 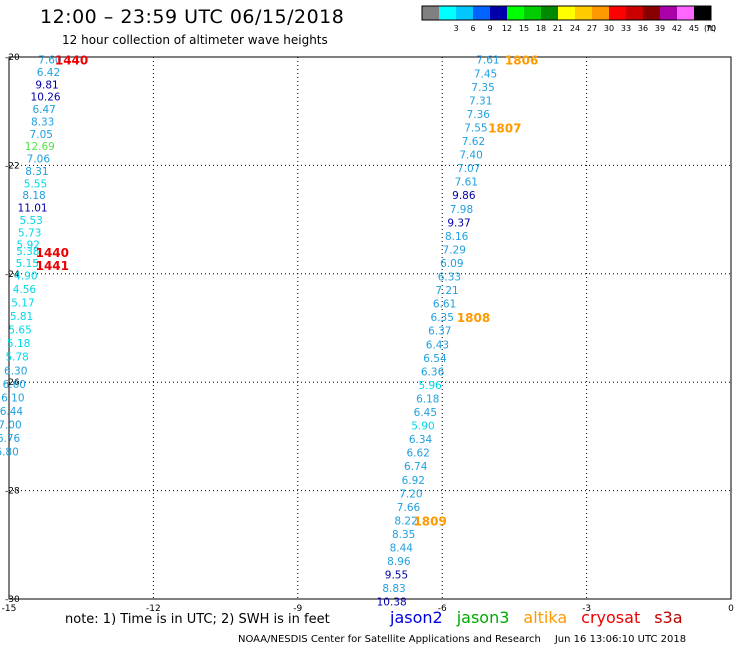 I want to click on swh-value: 6.60, so click(x=14, y=385).